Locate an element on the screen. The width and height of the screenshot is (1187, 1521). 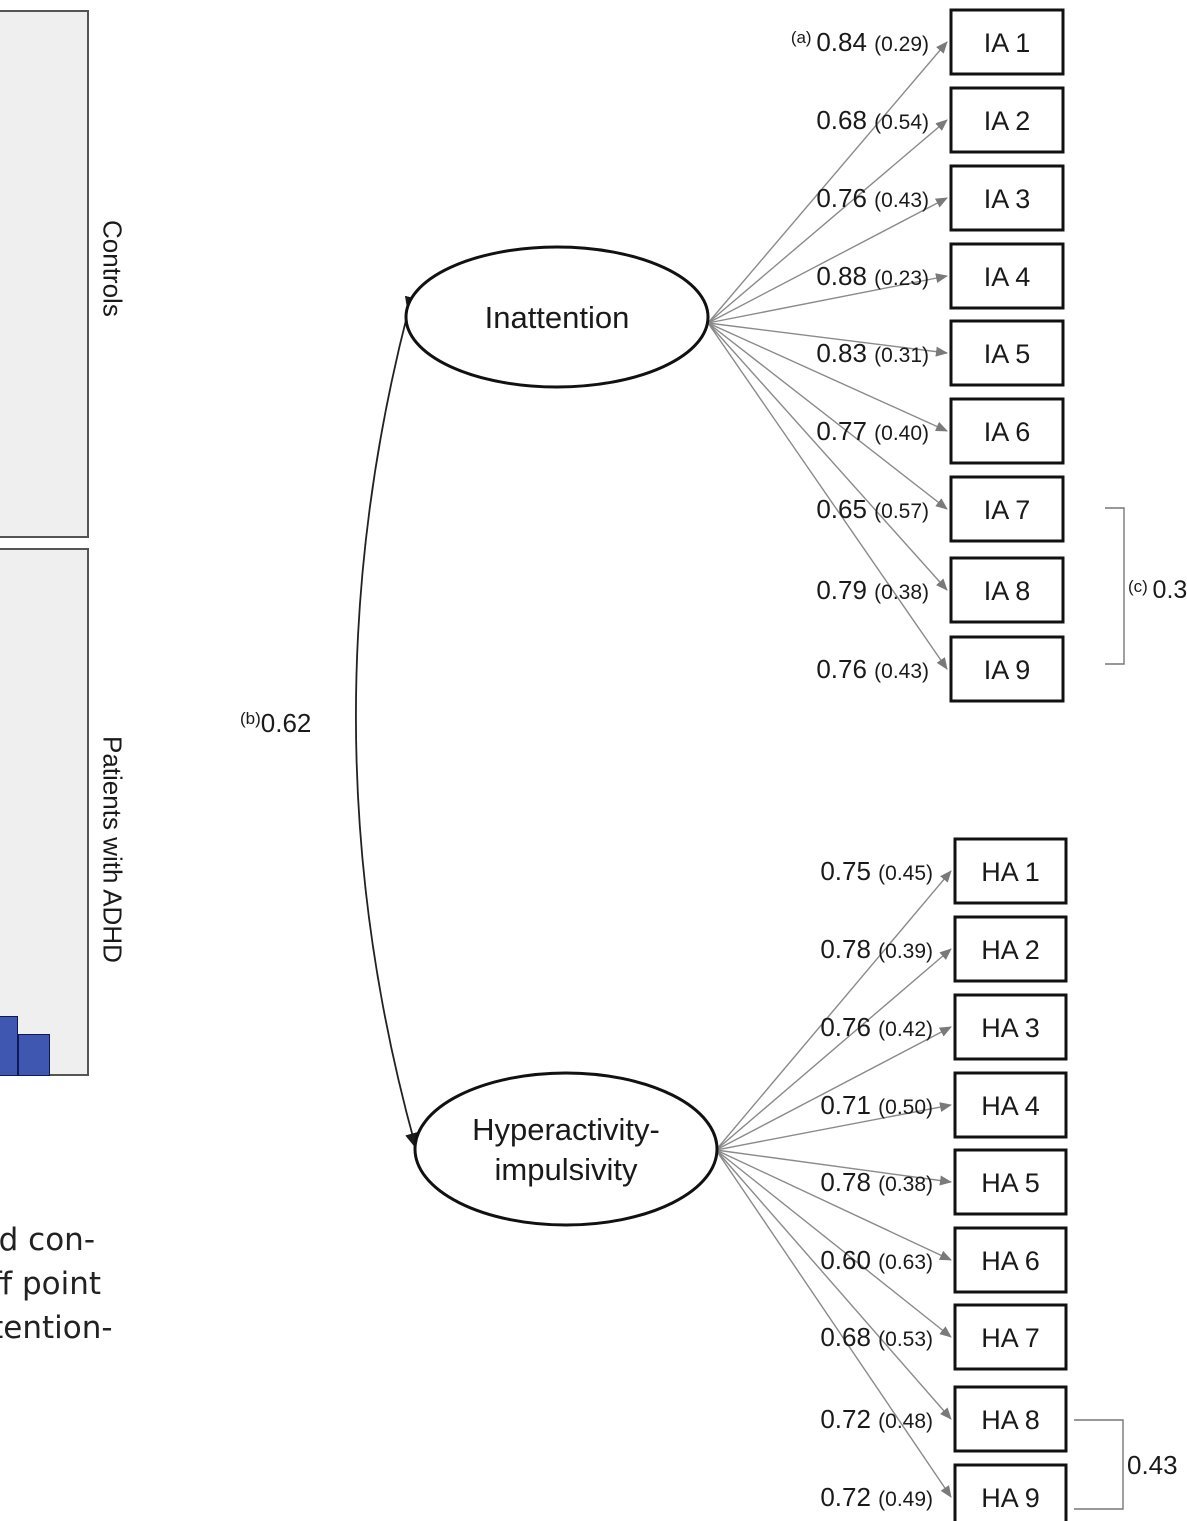
inattention-item-label: IA 3 is located at coordinates (1007, 199).